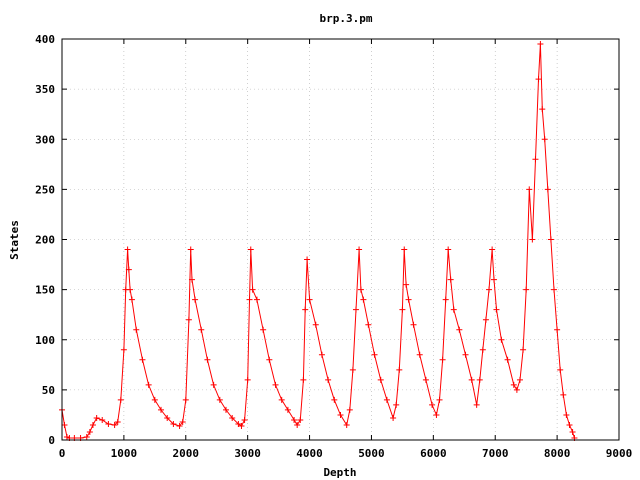 The image size is (640, 480). What do you see at coordinates (45, 290) in the screenshot?
I see `y-tick-label: 150` at bounding box center [45, 290].